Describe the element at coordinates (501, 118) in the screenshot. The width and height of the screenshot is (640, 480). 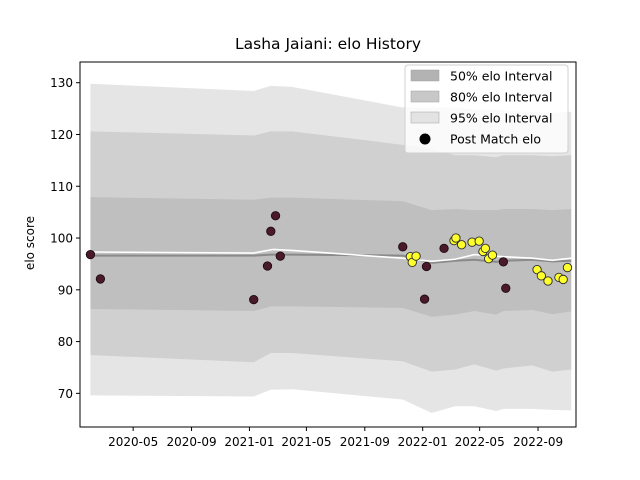
I see `legend-label: 95% elo Interval` at that location.